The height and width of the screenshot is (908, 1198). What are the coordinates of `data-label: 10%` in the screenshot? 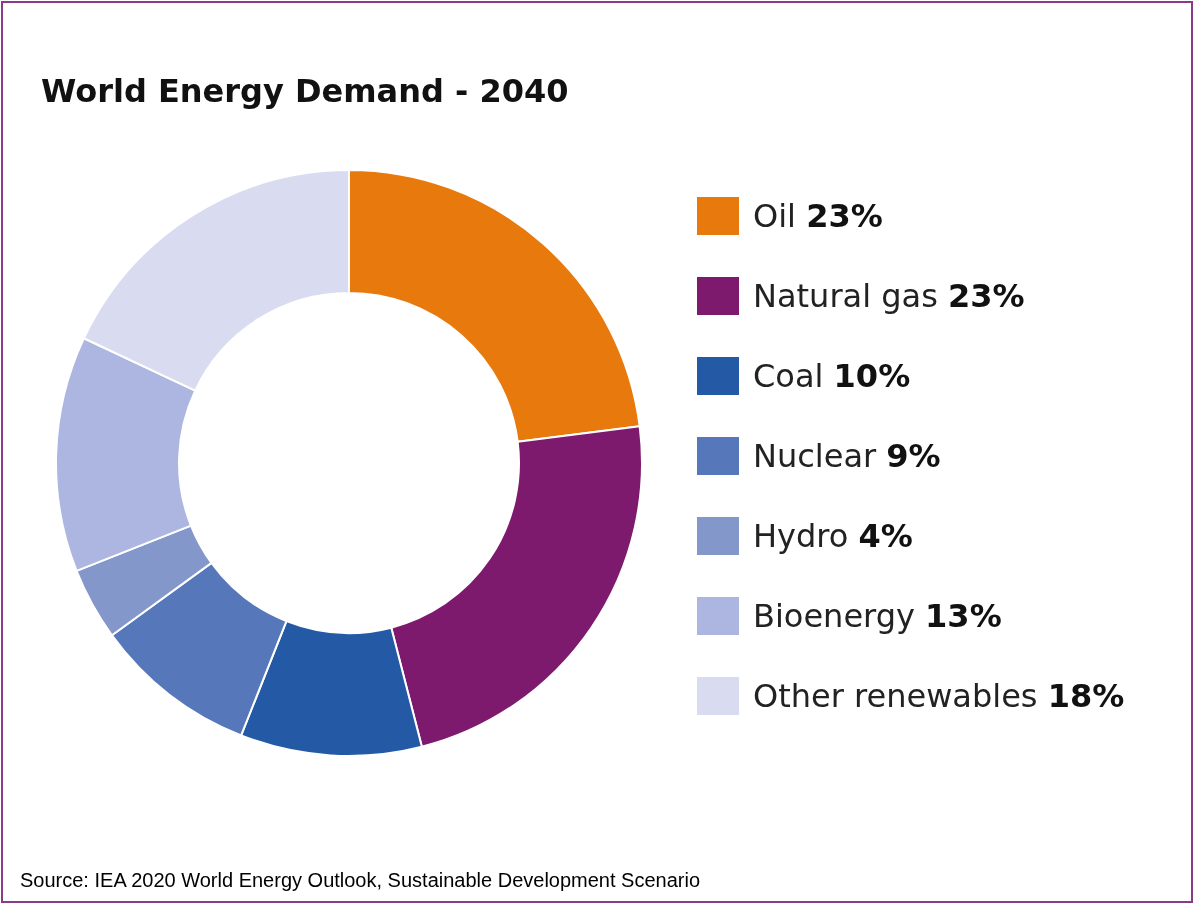 It's located at (872, 376).